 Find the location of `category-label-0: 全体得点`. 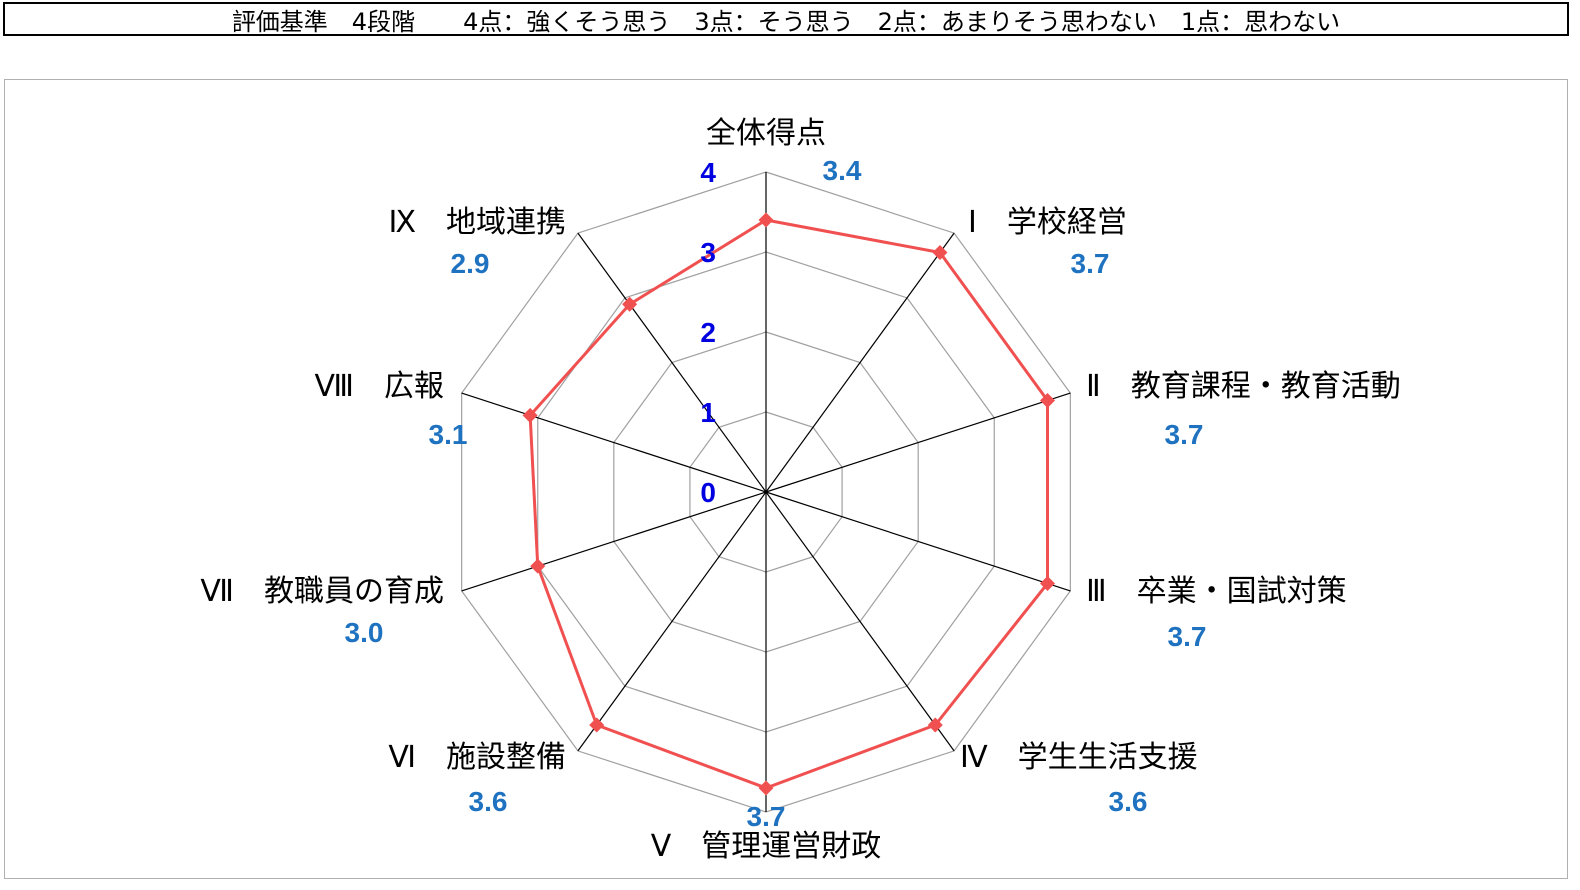

category-label-0: 全体得点 is located at coordinates (766, 133).